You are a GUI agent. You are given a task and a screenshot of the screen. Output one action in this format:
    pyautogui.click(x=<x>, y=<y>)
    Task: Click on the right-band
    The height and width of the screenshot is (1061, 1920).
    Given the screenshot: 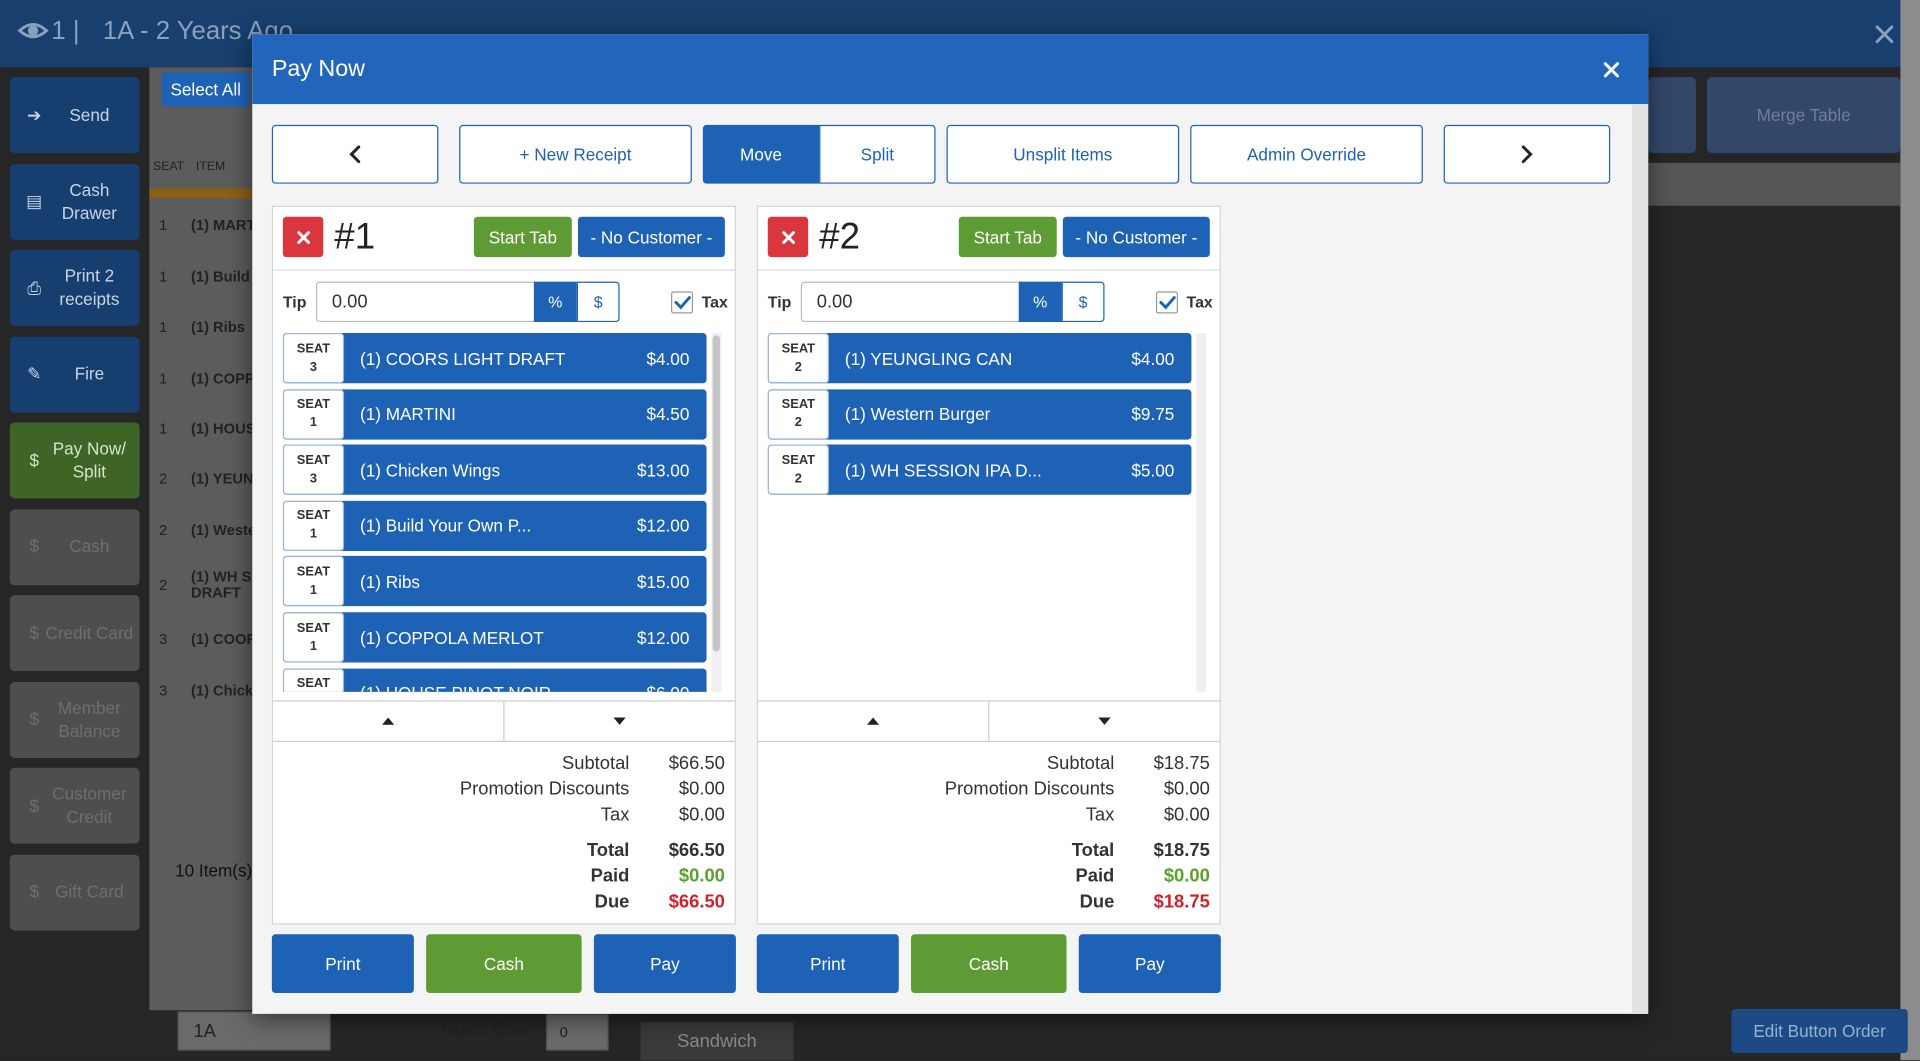 What is the action you would take?
    pyautogui.click(x=1774, y=184)
    